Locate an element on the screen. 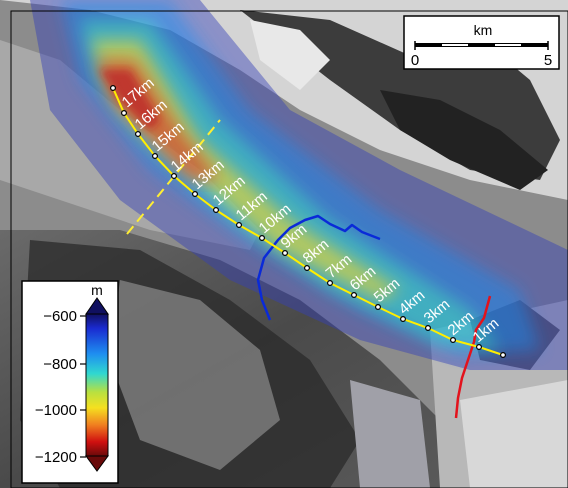 Image resolution: width=568 pixels, height=488 pixels. scale-bar: km 0 5 is located at coordinates (481, 42).